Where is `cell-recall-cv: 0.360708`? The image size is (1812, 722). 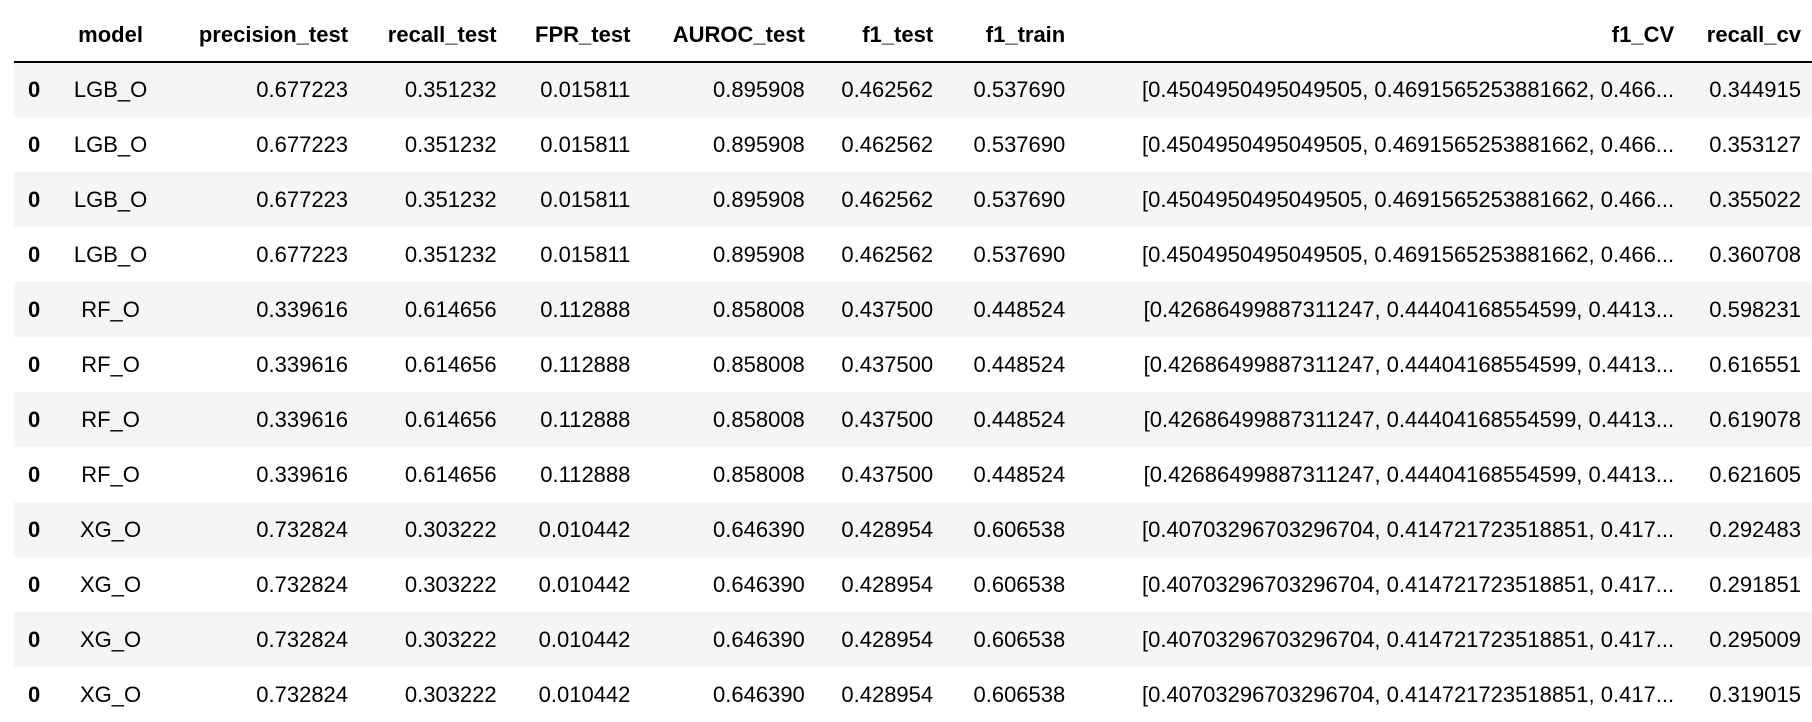 cell-recall-cv: 0.360708 is located at coordinates (1755, 254).